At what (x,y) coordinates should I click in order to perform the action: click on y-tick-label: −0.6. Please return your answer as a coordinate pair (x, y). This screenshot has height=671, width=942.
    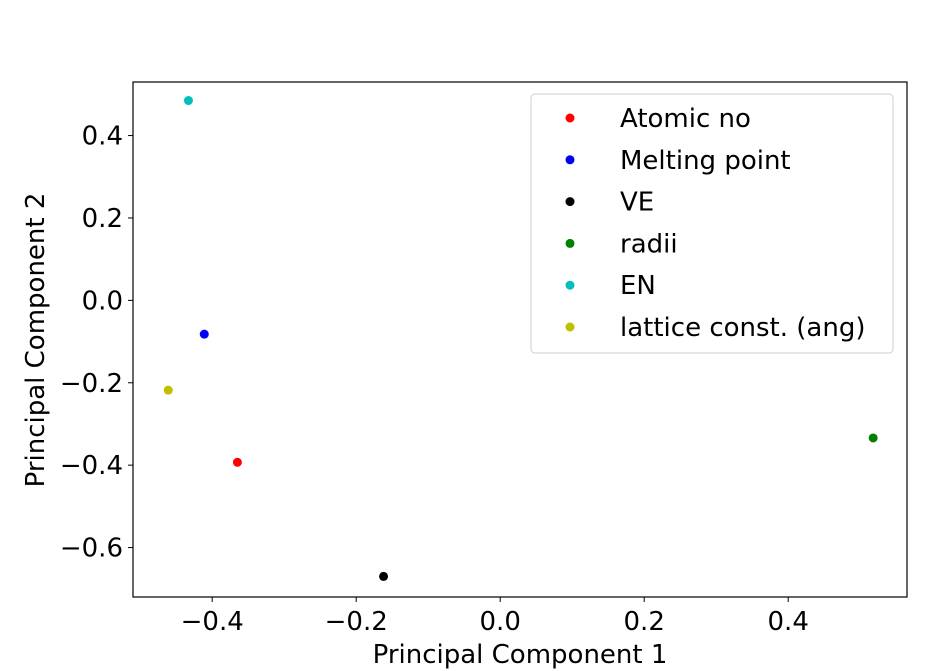
    Looking at the image, I should click on (91, 549).